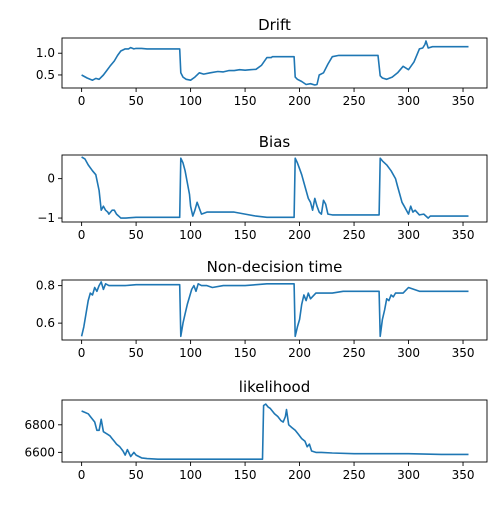 The image size is (500, 505). What do you see at coordinates (275, 142) in the screenshot?
I see `subplot-title: Bias` at bounding box center [275, 142].